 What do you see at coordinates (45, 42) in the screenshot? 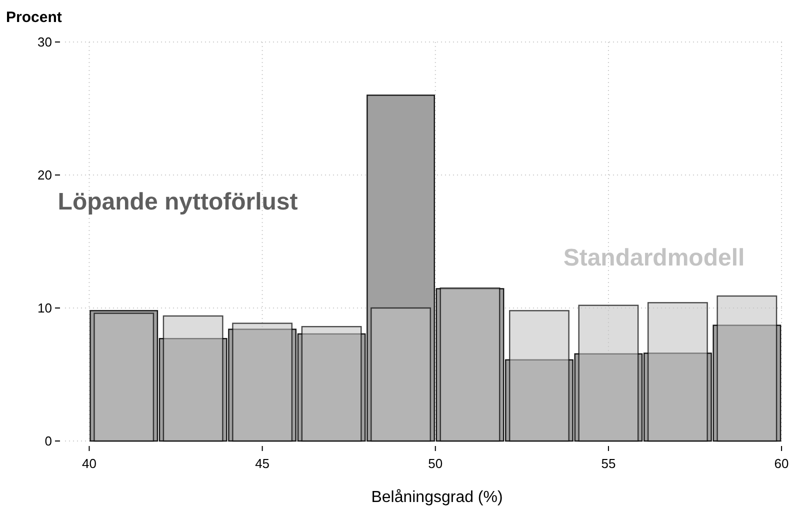
I see `y-tick-label: 30` at bounding box center [45, 42].